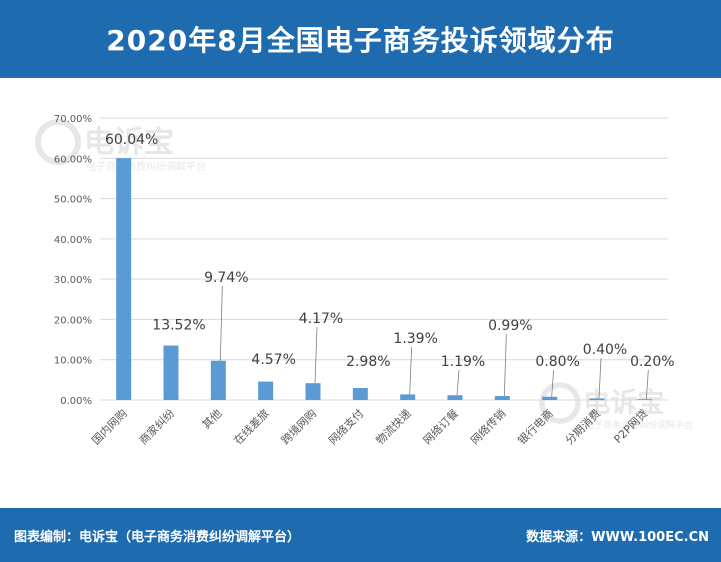  I want to click on label-leaders, so click(434, 342).